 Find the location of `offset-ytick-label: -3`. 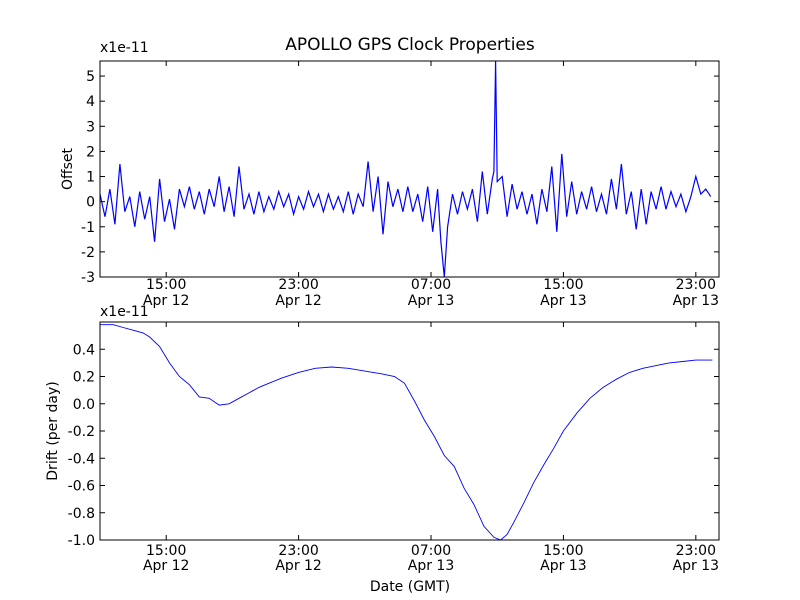

offset-ytick-label: -3 is located at coordinates (88, 278).